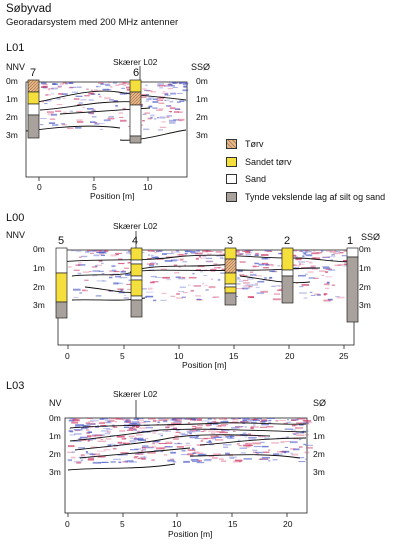 The image size is (406, 544). What do you see at coordinates (365, 268) in the screenshot?
I see `depth-label-right-l00-1m: 1m` at bounding box center [365, 268].